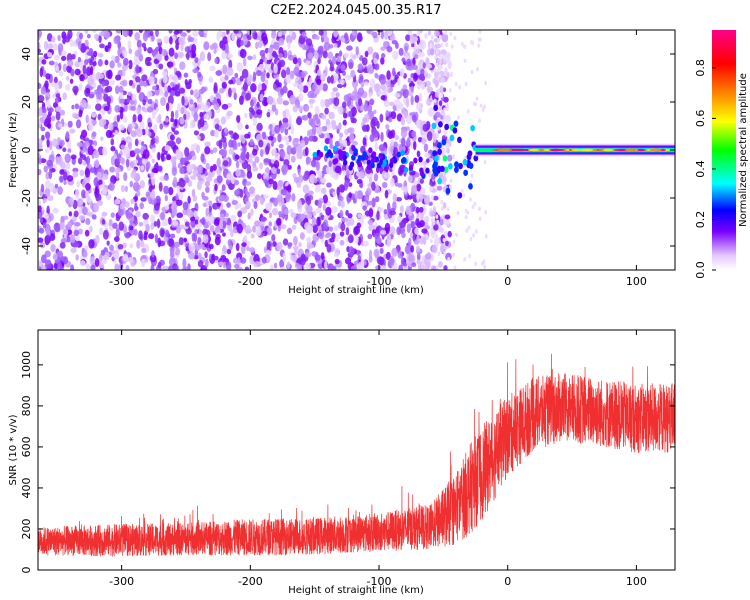 This screenshot has height=600, width=750. What do you see at coordinates (121, 581) in the screenshot?
I see `snr-x-tick-label: -300` at bounding box center [121, 581].